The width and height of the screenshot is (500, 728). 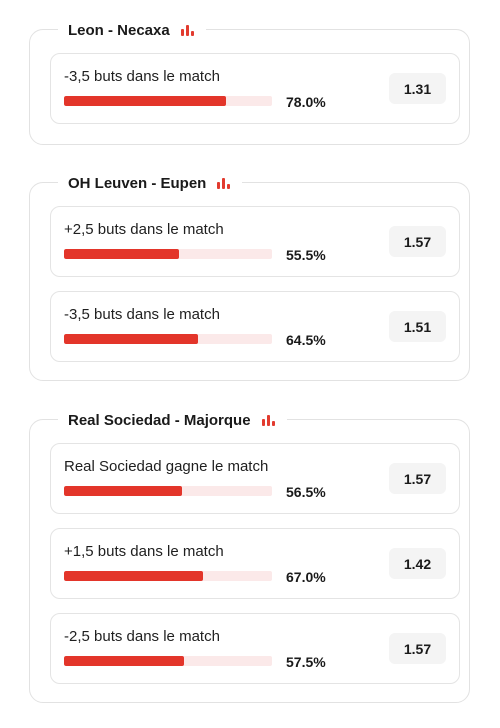 What do you see at coordinates (417, 88) in the screenshot?
I see `odds-button: 1.31` at bounding box center [417, 88].